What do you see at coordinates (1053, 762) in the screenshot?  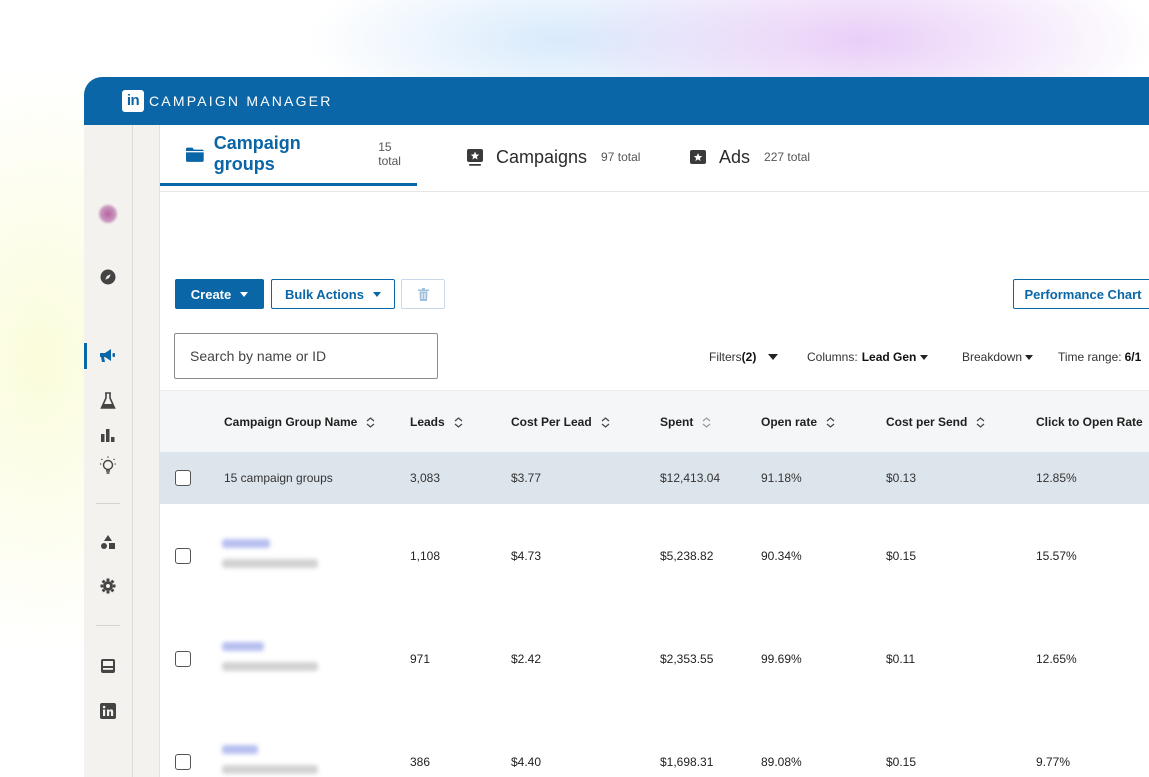 I see `row-click-to-open-rate: 9.77%` at bounding box center [1053, 762].